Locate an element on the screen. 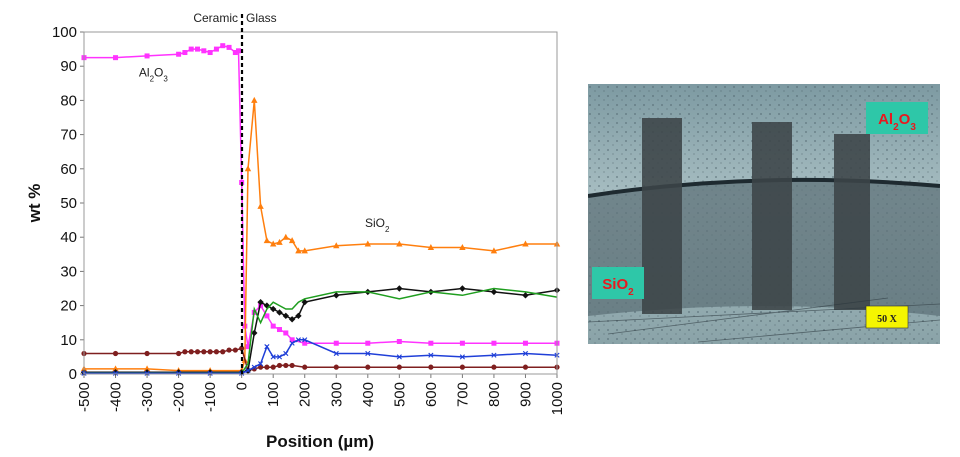  magnification-badge-box is located at coordinates (887, 317).